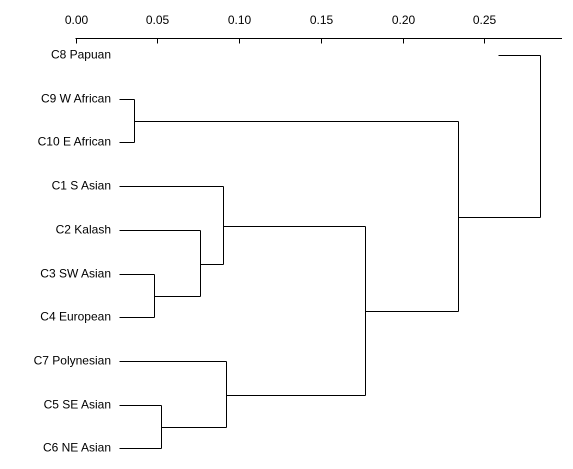  I want to click on leaf-label: C7 Polynesian, so click(72, 361).